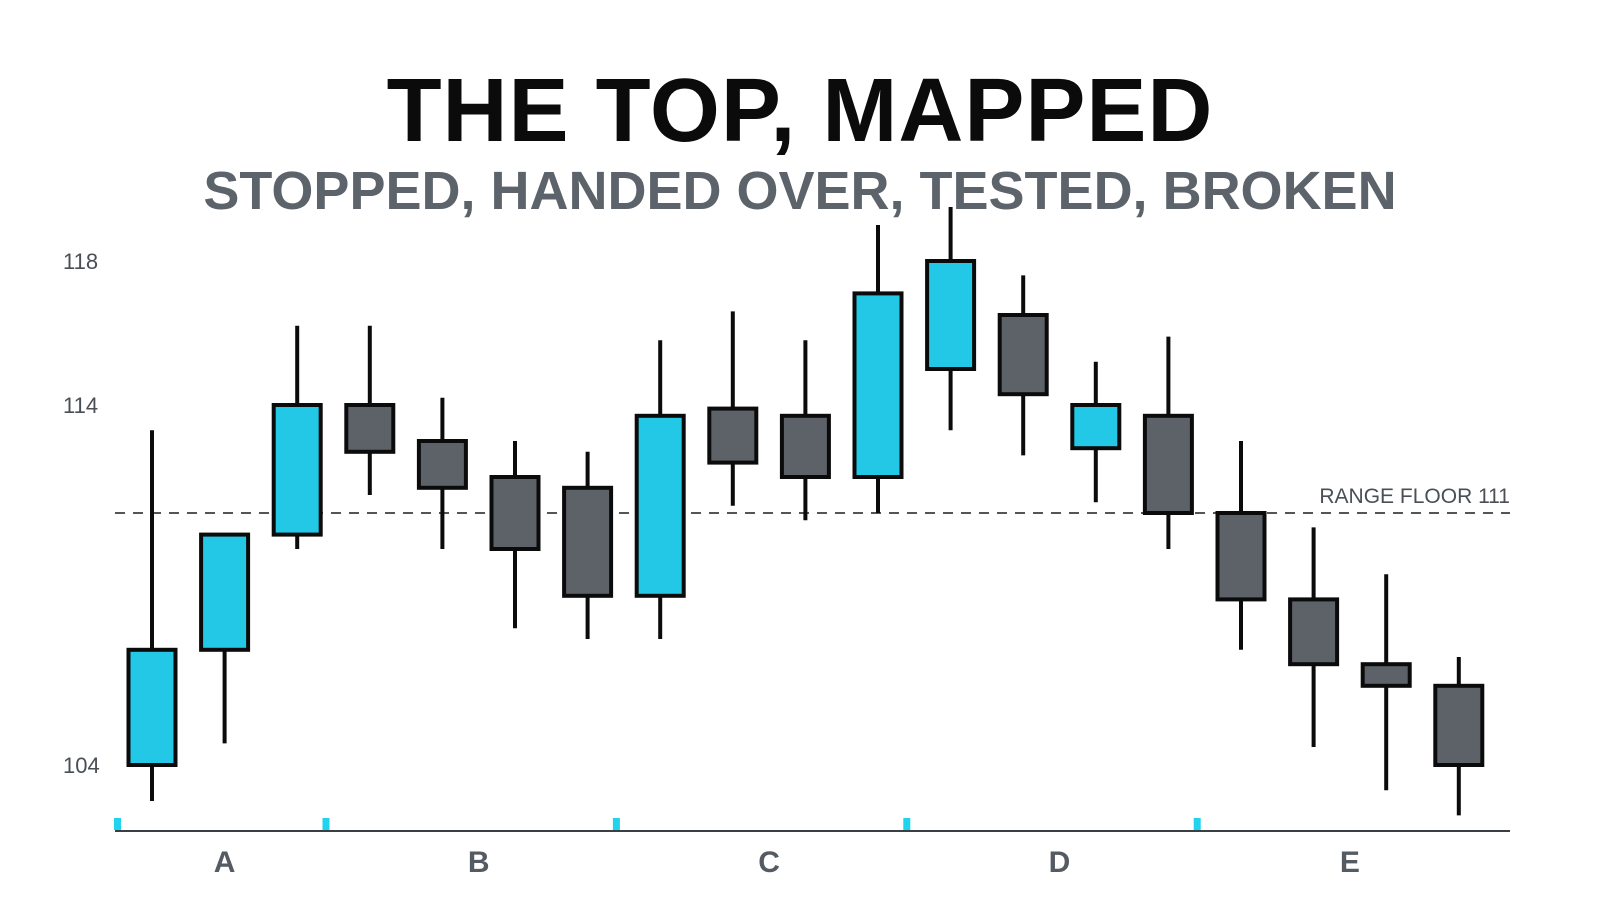 The width and height of the screenshot is (1600, 914). What do you see at coordinates (80, 261) in the screenshot?
I see `y-tick-label: 118` at bounding box center [80, 261].